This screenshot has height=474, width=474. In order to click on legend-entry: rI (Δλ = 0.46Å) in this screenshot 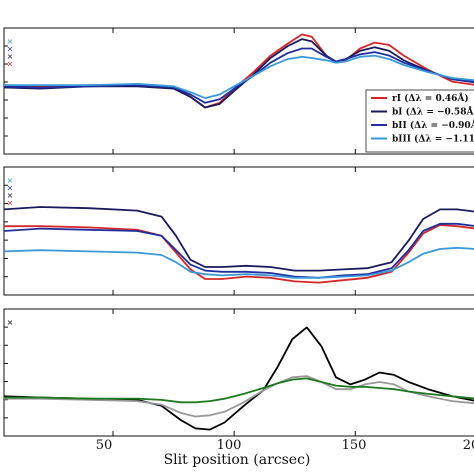, I will do `click(430, 98)`.